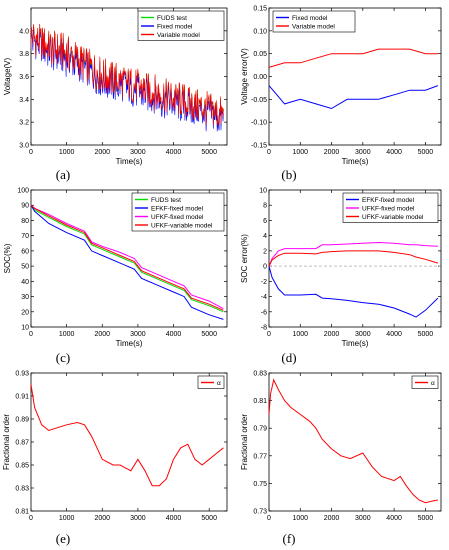 This screenshot has width=449, height=550. I want to click on panel-b-xtick-label: 0, so click(269, 152).